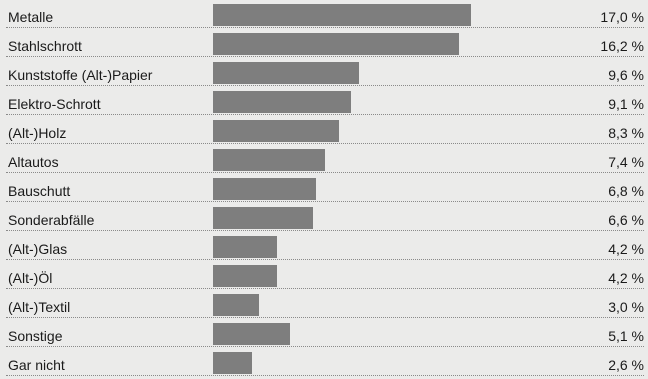 This screenshot has width=648, height=379. Describe the element at coordinates (41, 307) in the screenshot. I see `category-label: (Alt-)Textil` at that location.